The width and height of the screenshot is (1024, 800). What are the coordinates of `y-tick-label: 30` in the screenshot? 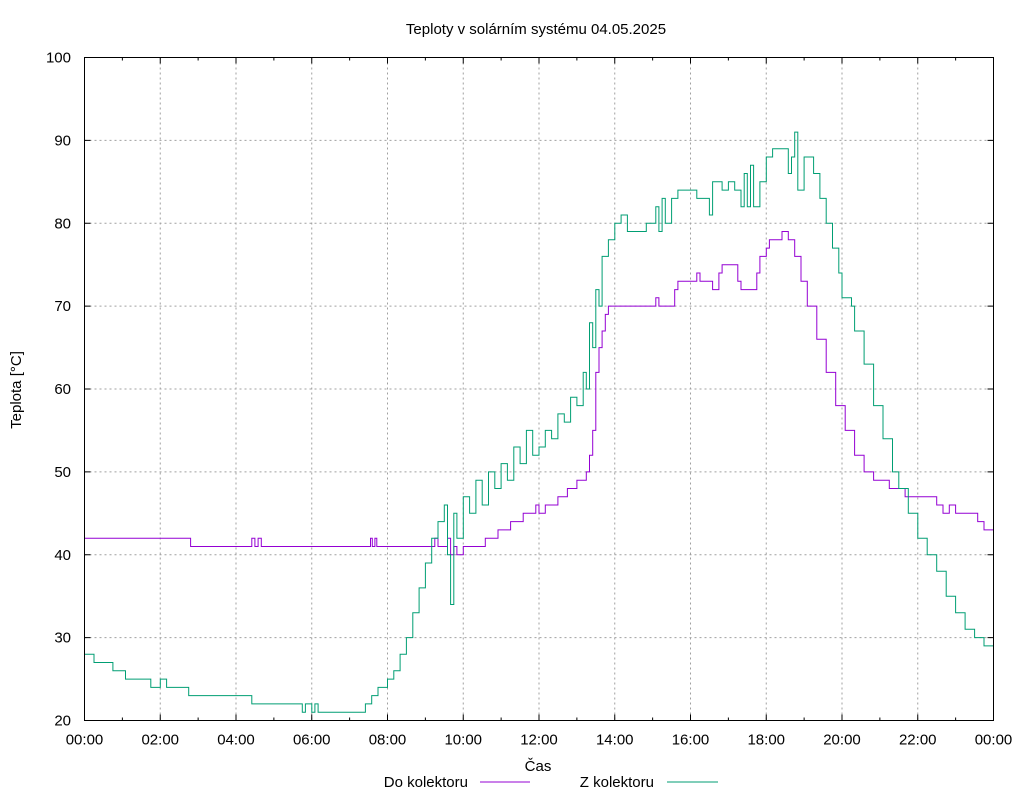 It's located at (62, 638).